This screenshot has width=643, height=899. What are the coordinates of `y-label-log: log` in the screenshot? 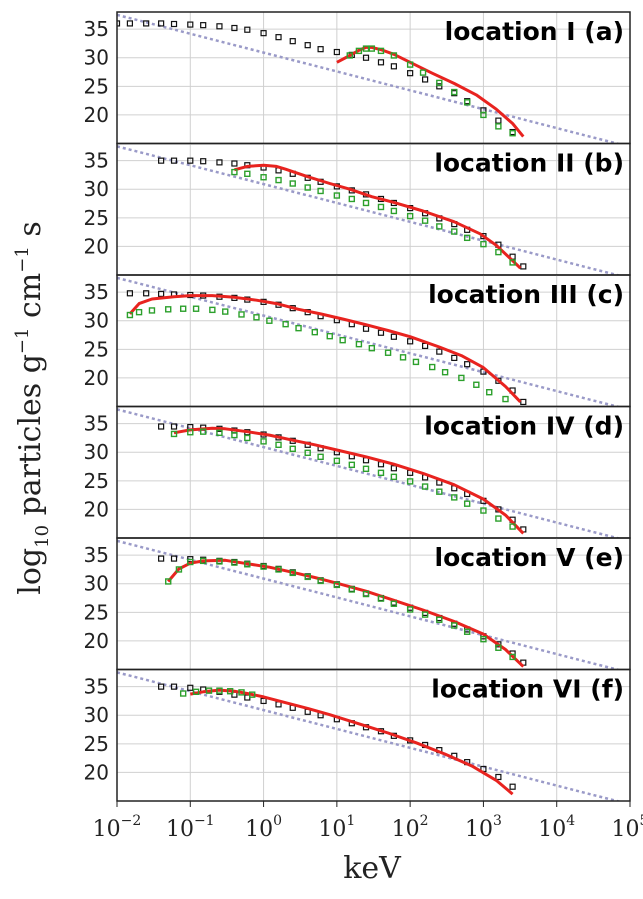 It's located at (30, 571).